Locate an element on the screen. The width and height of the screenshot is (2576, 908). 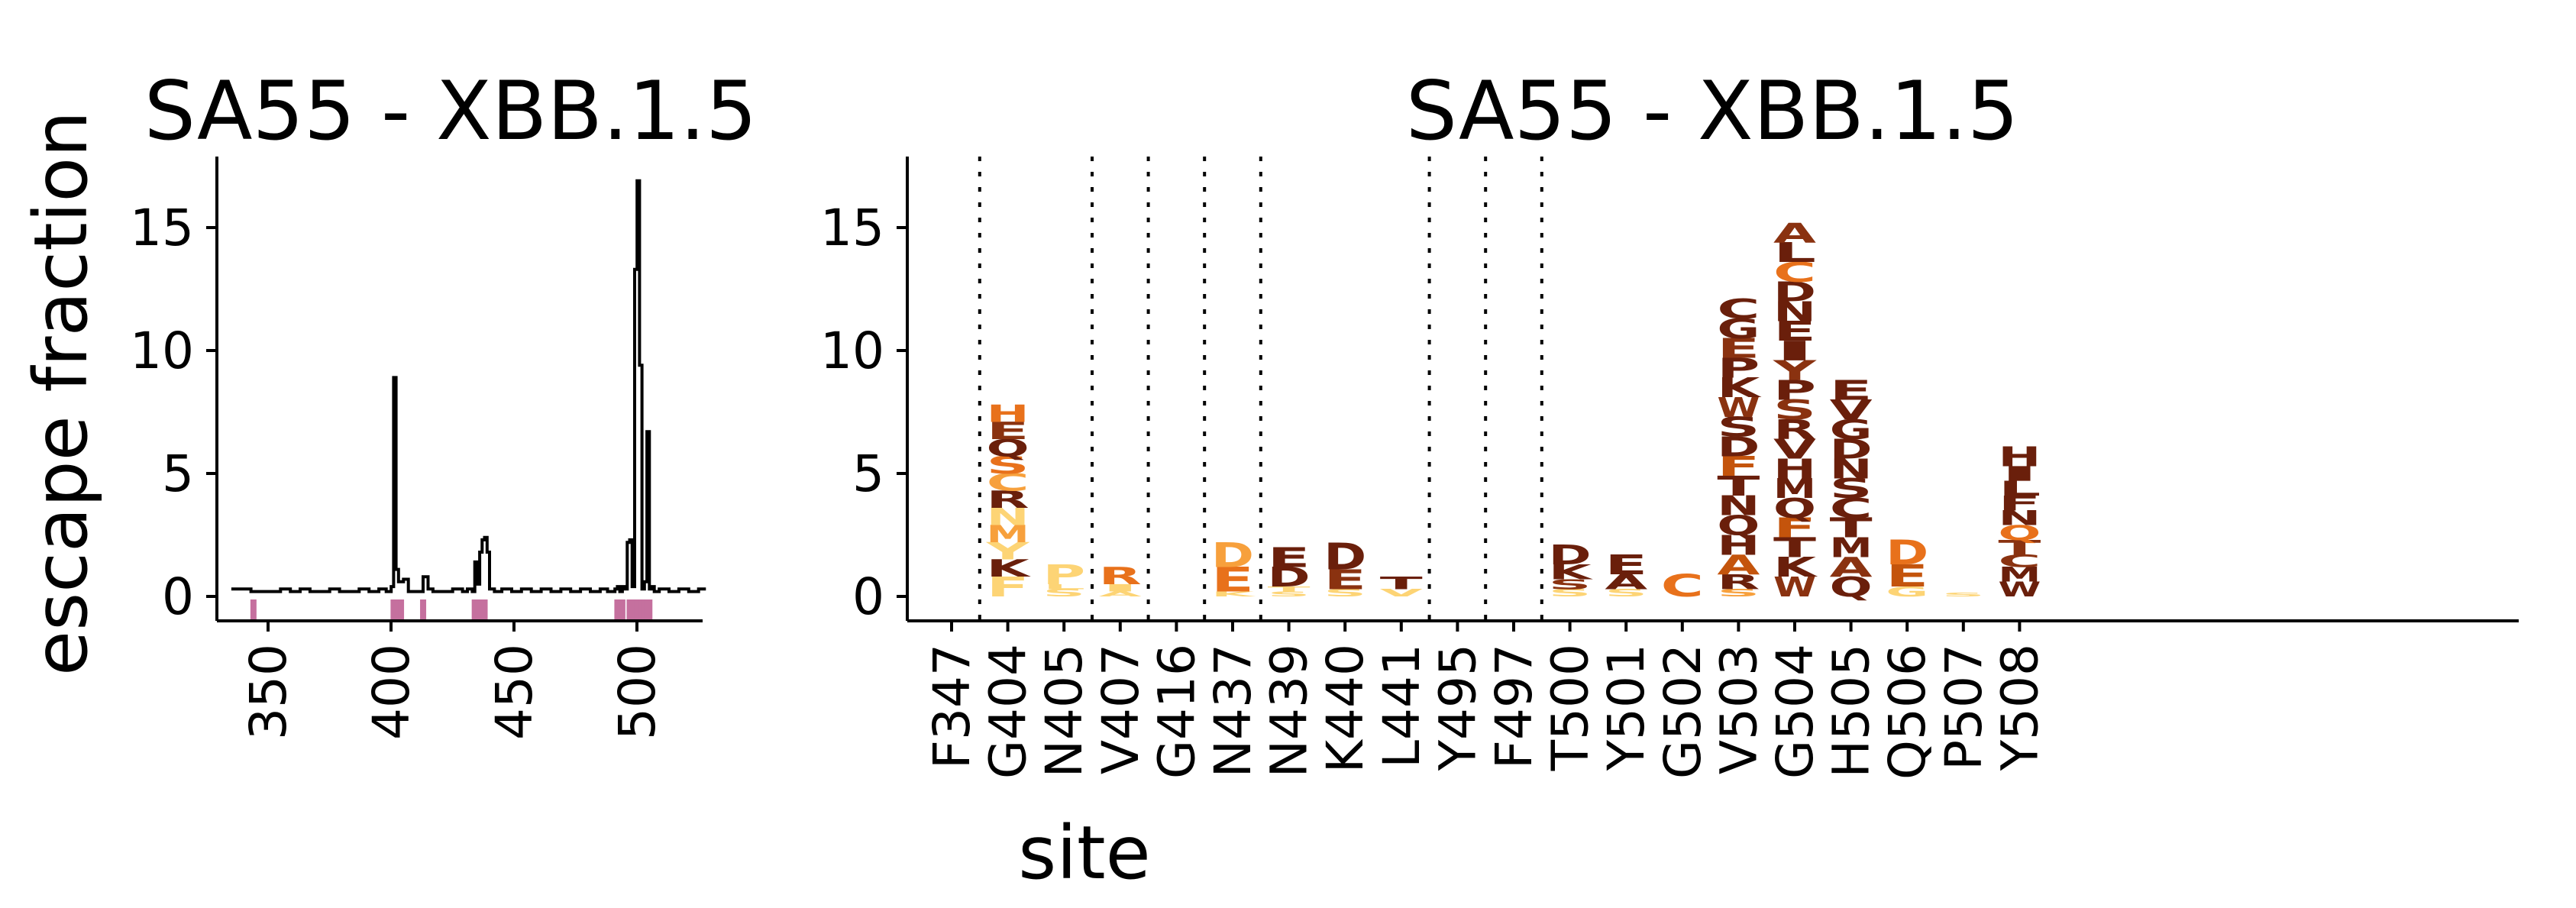
site-tick-label: G504 is located at coordinates (1795, 711).